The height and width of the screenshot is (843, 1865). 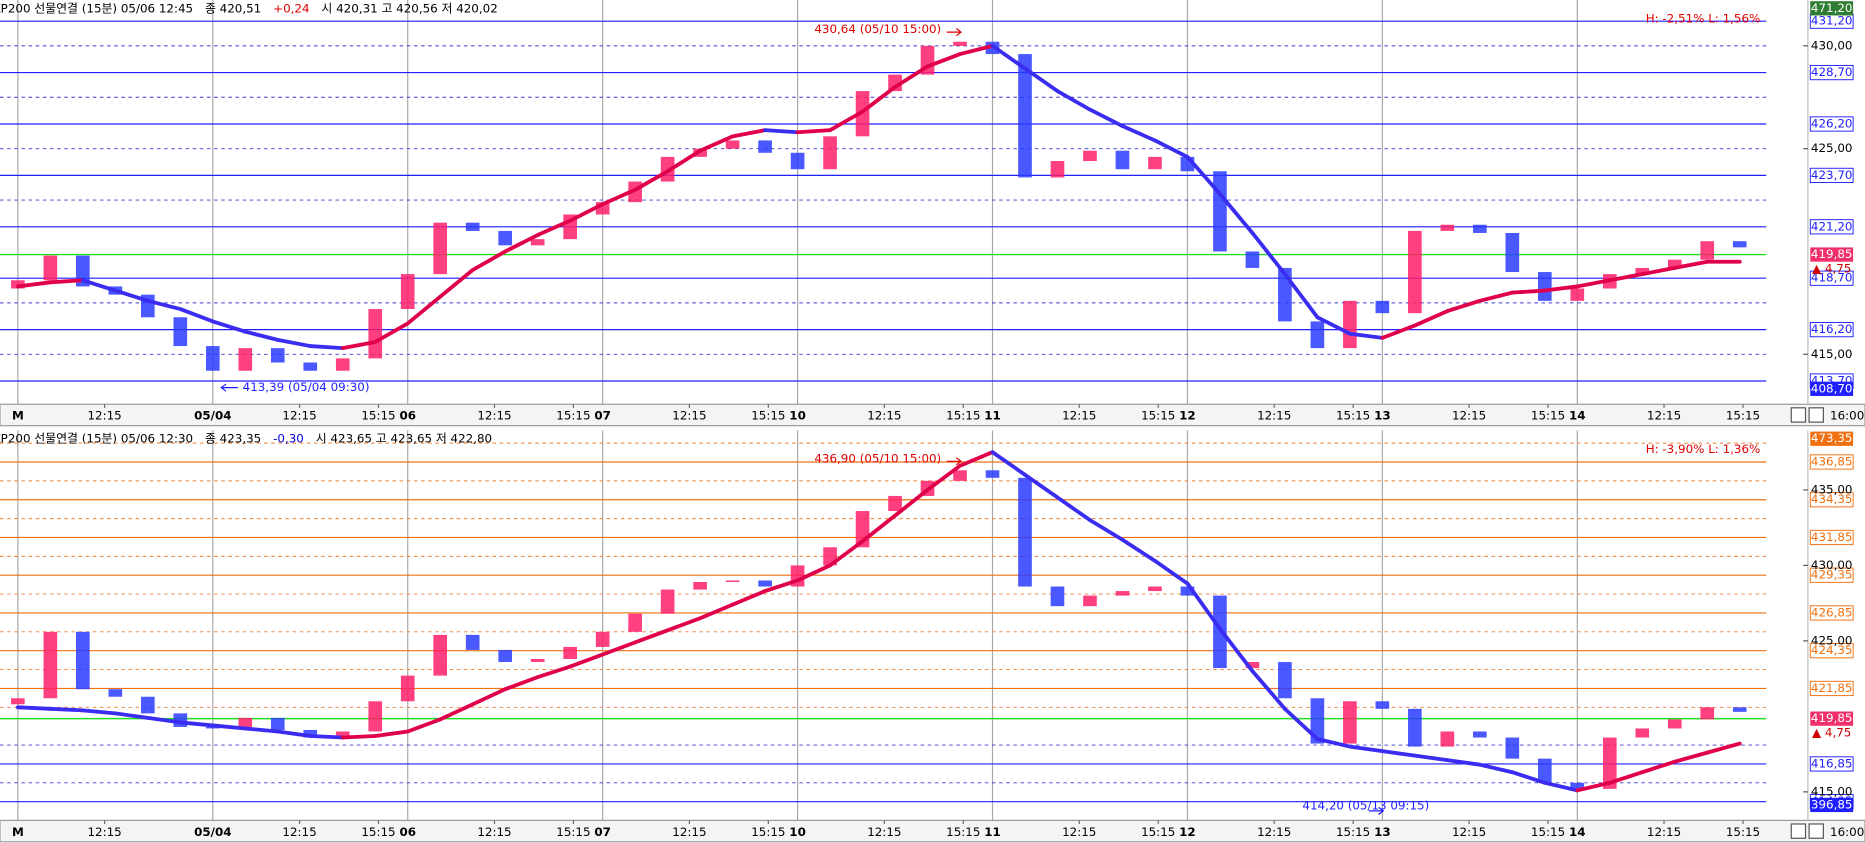 I want to click on x-tick-label: 11, so click(x=992, y=416).